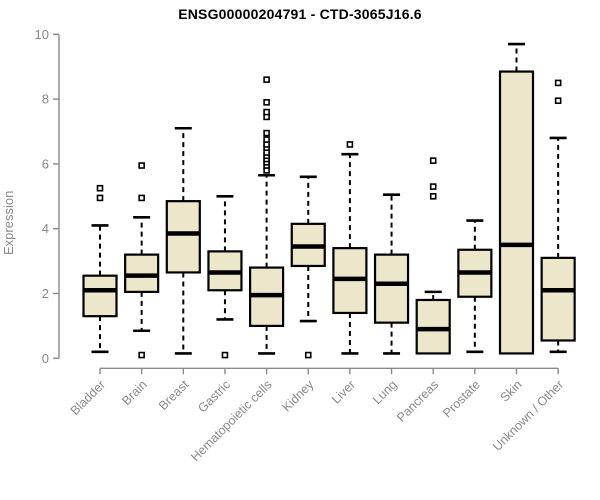 The image size is (600, 500). What do you see at coordinates (461, 398) in the screenshot?
I see `x-tick-label: Prostate` at bounding box center [461, 398].